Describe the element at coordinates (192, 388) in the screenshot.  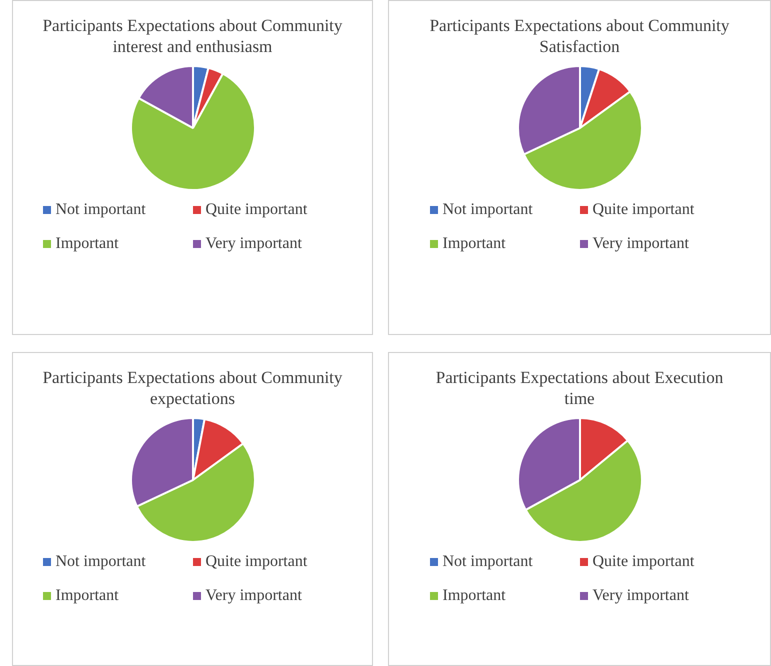
I see `chart-title: Participants Expectations about Community expectations` at that location.